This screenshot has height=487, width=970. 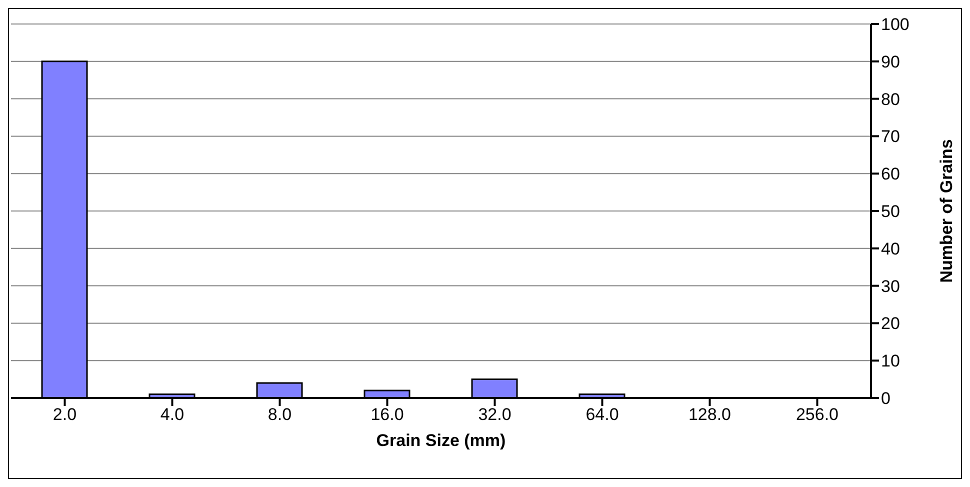 What do you see at coordinates (387, 414) in the screenshot?
I see `x-tick-label: 16.0` at bounding box center [387, 414].